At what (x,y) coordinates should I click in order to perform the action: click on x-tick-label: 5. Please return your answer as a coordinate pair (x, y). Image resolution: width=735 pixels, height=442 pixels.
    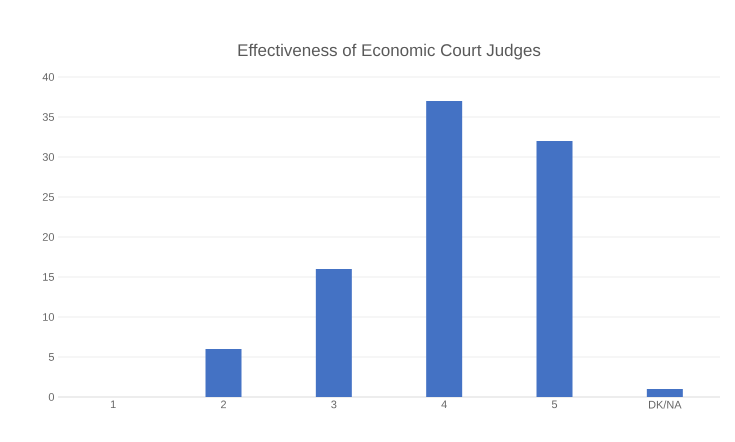
    Looking at the image, I should click on (555, 404).